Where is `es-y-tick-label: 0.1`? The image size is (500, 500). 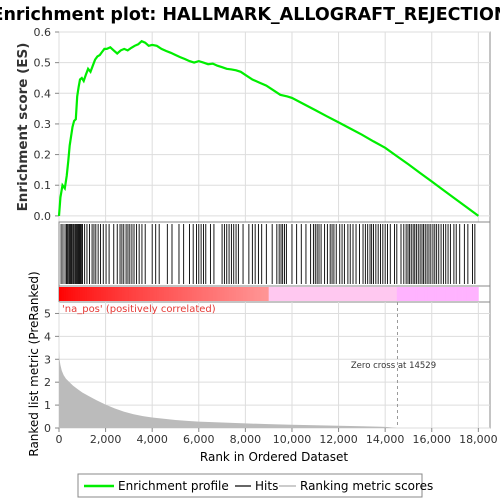 es-y-tick-label: 0.1 is located at coordinates (43, 185).